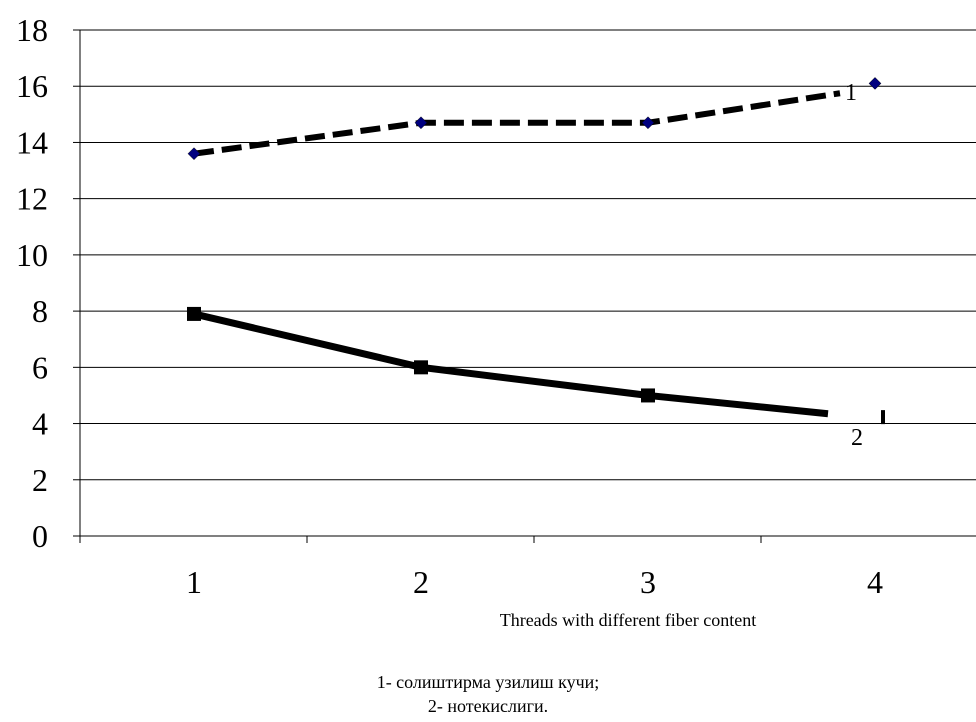 The height and width of the screenshot is (722, 976). What do you see at coordinates (488, 706) in the screenshot?
I see `legend-item-2: 2- нотекислиги.` at bounding box center [488, 706].